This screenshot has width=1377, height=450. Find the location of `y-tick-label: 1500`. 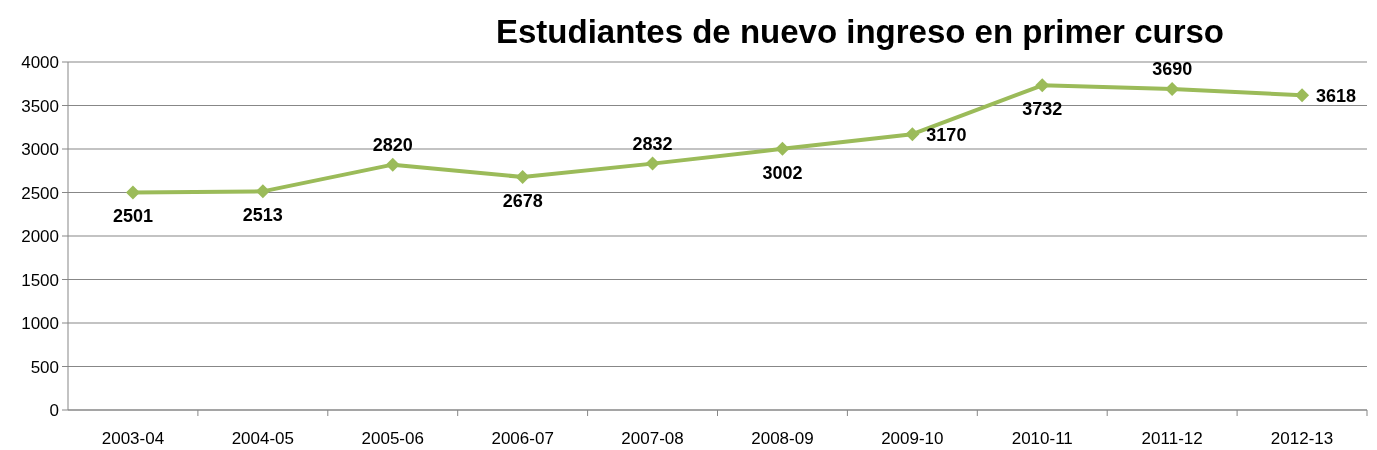

y-tick-label: 1500 is located at coordinates (40, 280).